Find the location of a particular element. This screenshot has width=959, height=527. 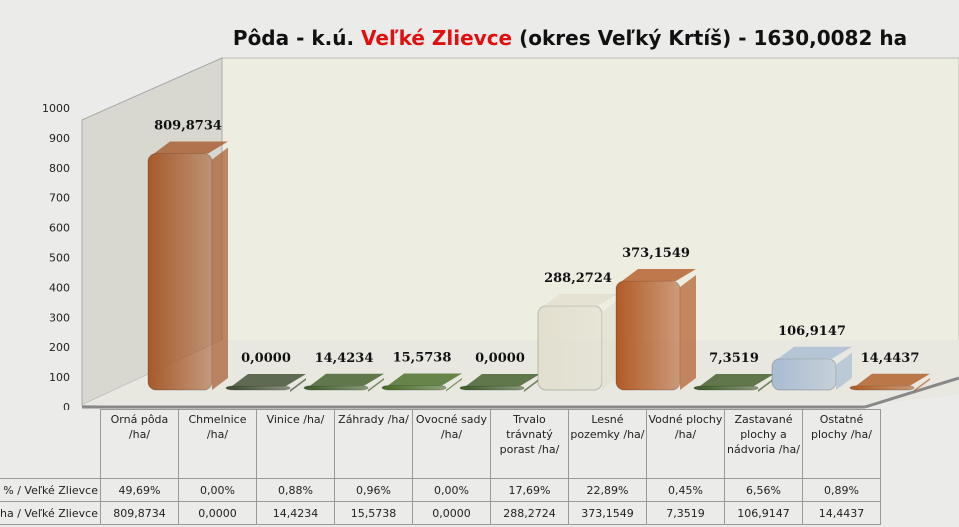

table-cell: 15,5738 is located at coordinates (373, 513).